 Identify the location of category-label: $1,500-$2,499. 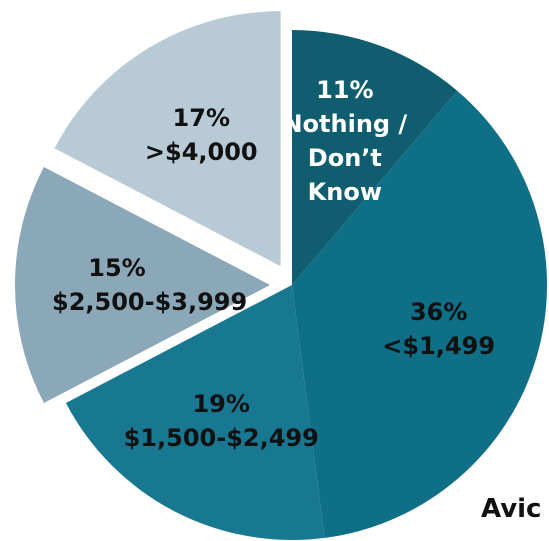
(221, 437).